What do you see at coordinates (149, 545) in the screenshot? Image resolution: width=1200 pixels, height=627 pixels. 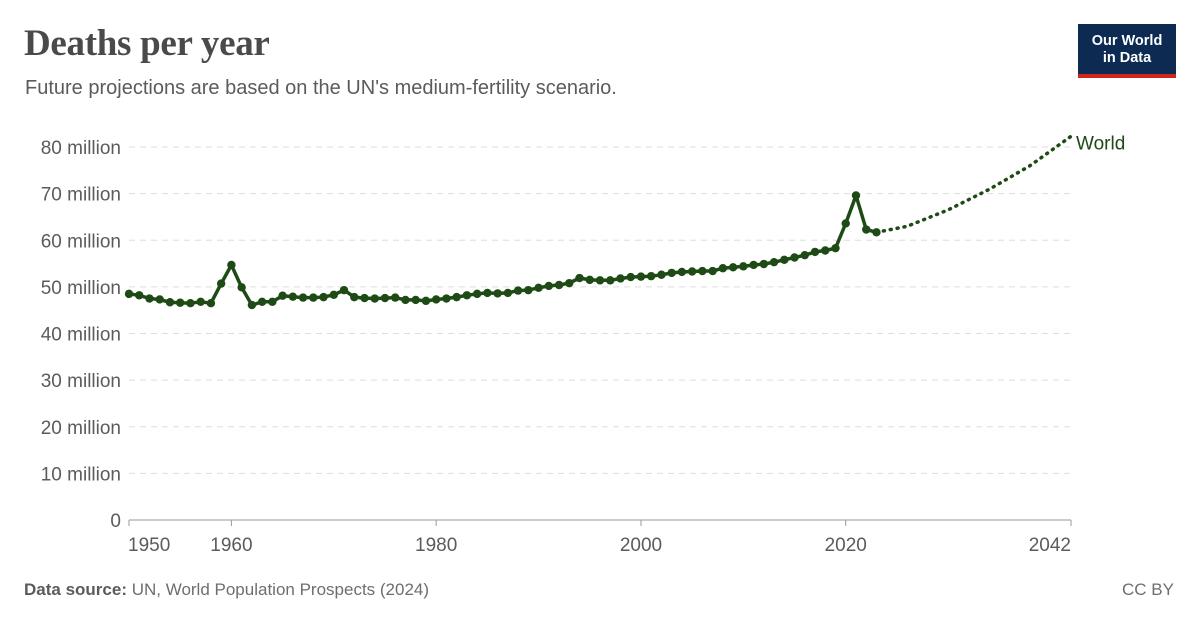 I see `x-tick-label: 1950` at bounding box center [149, 545].